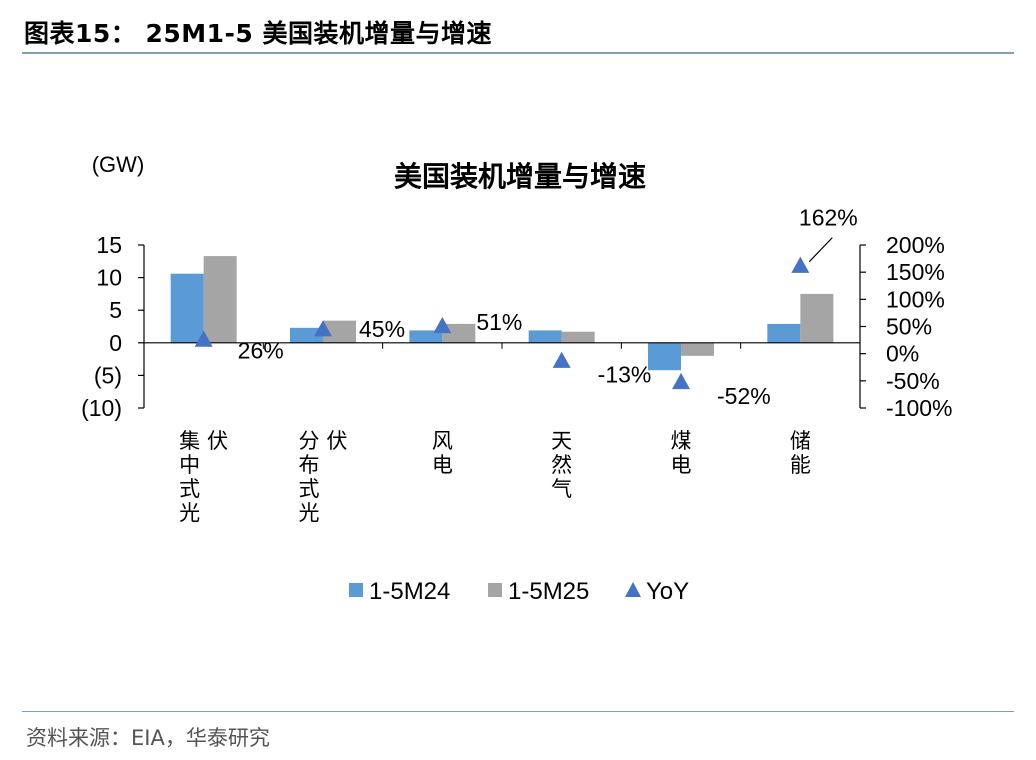 This screenshot has height=760, width=1036. What do you see at coordinates (442, 453) in the screenshot?
I see `category-label: 风电` at bounding box center [442, 453].